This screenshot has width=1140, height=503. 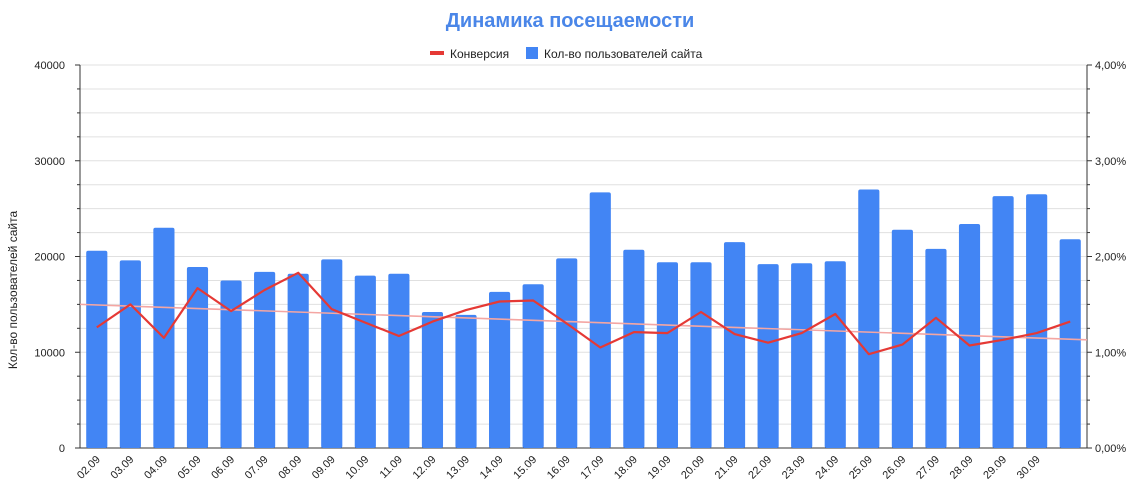 I want to click on x-tick-label: 16.09, so click(x=559, y=468).